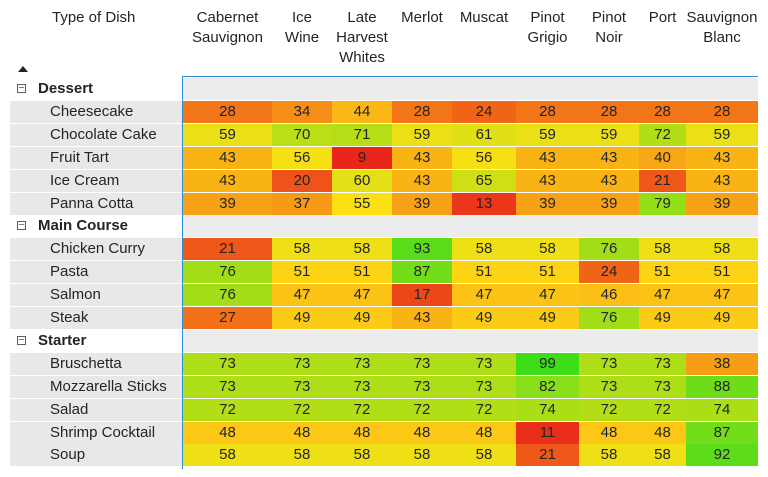 This screenshot has height=477, width=768. I want to click on heatmap-cell: 40, so click(662, 157).